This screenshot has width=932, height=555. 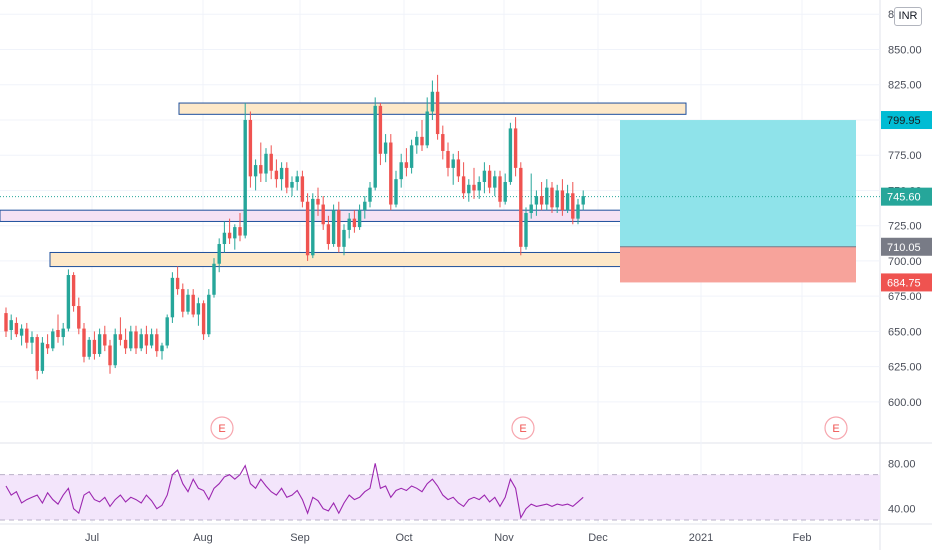 I want to click on currency-badge-label: INR, so click(x=908, y=16).